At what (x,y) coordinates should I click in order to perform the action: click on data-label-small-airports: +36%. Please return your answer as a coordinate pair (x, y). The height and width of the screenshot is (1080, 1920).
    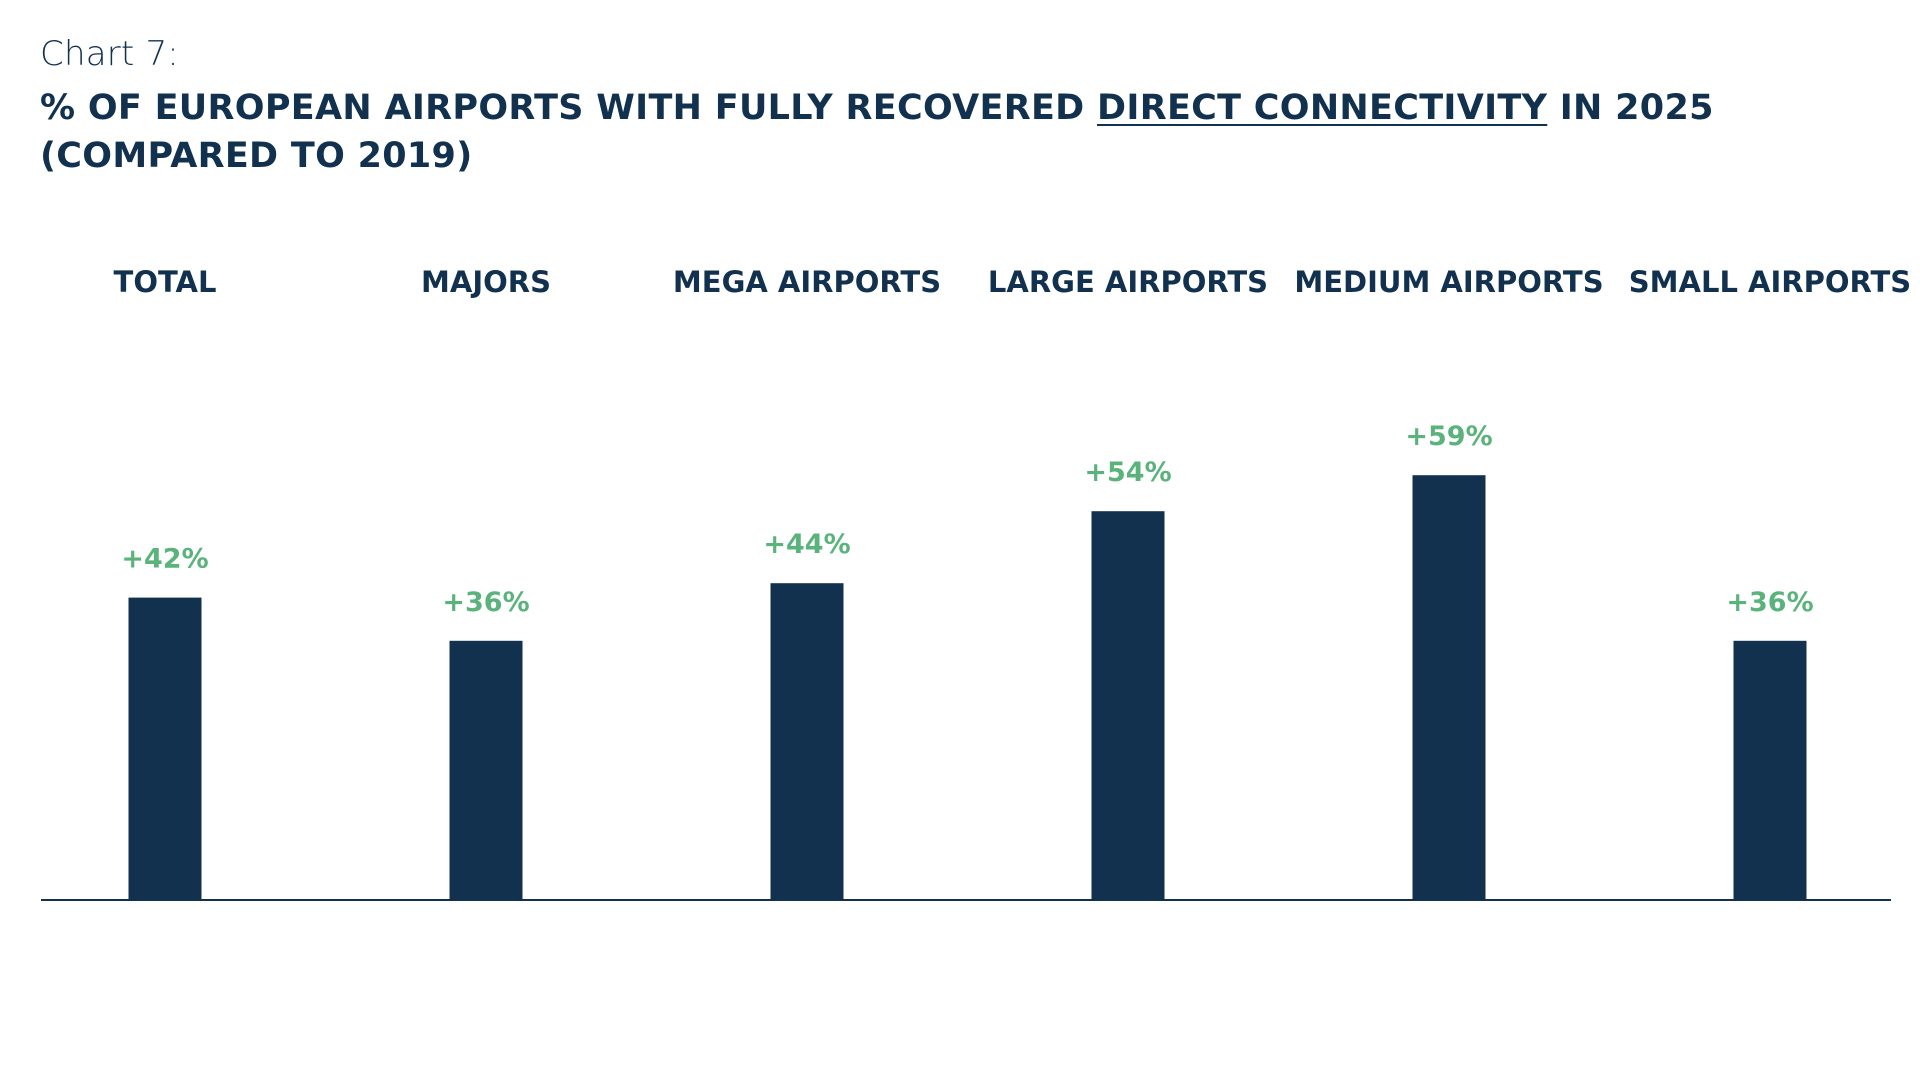
    Looking at the image, I should click on (1769, 602).